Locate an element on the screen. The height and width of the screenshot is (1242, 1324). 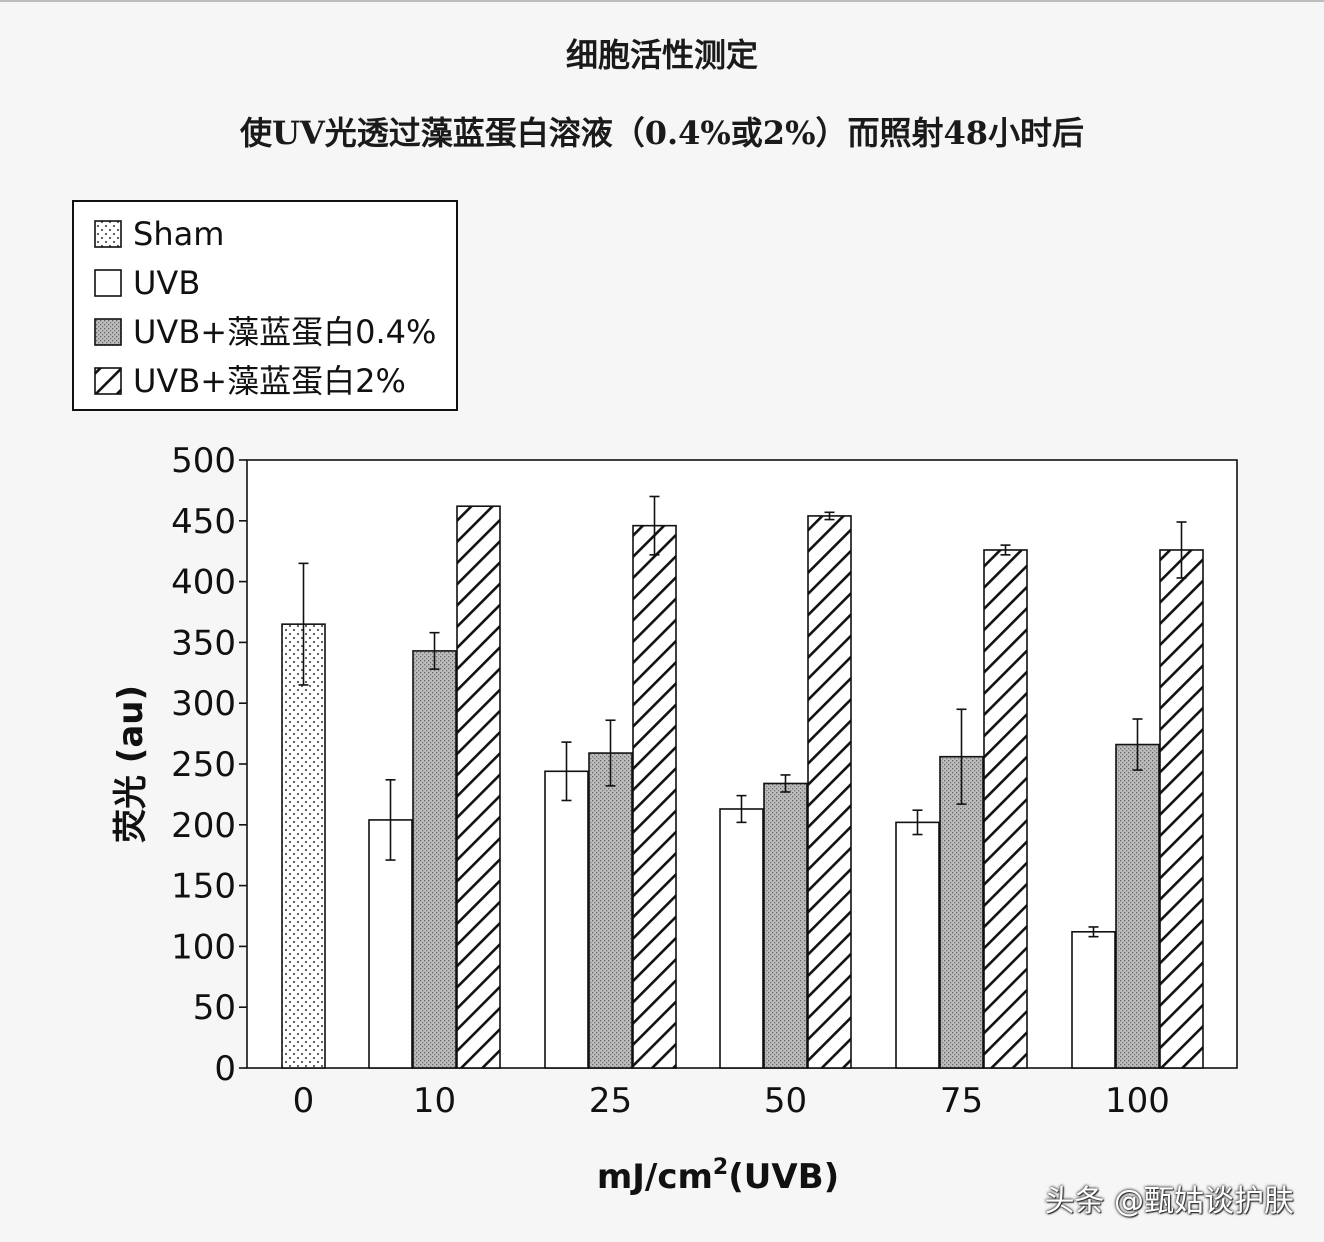
y-tick-label: 400 is located at coordinates (203, 583).